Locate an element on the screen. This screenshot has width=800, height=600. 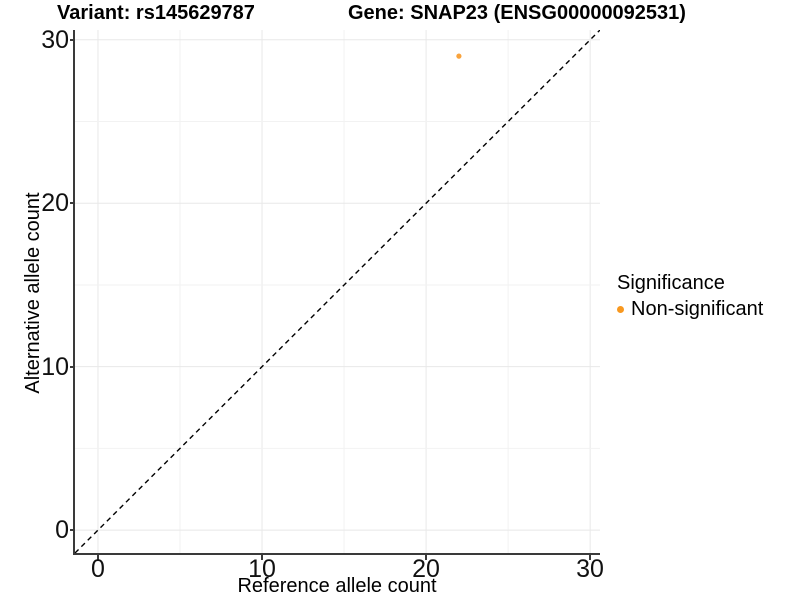
x-tick-label-20: 20 is located at coordinates (426, 569).